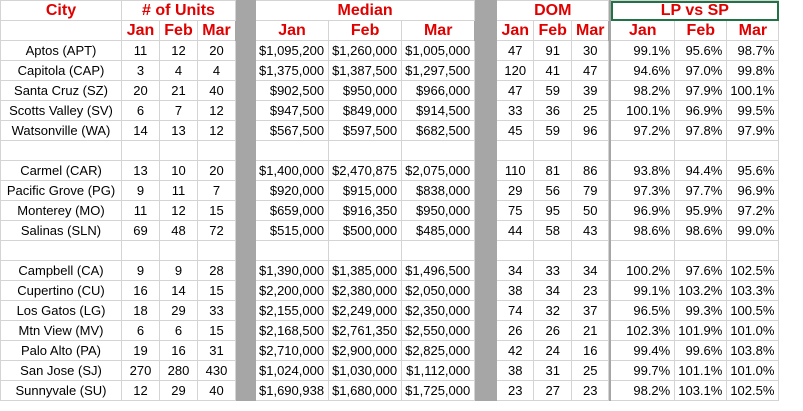 The width and height of the screenshot is (803, 411). I want to click on dom-cell: 86, so click(590, 170).